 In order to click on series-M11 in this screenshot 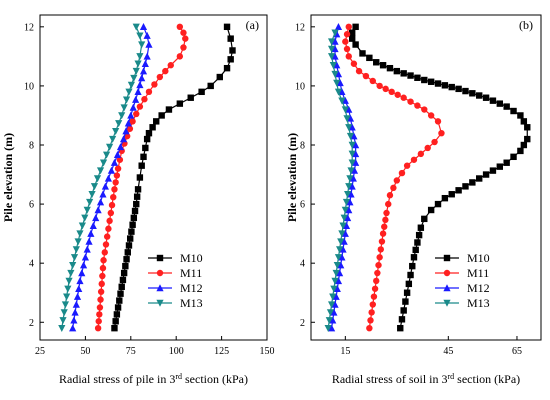, I will do `click(393, 177)`.